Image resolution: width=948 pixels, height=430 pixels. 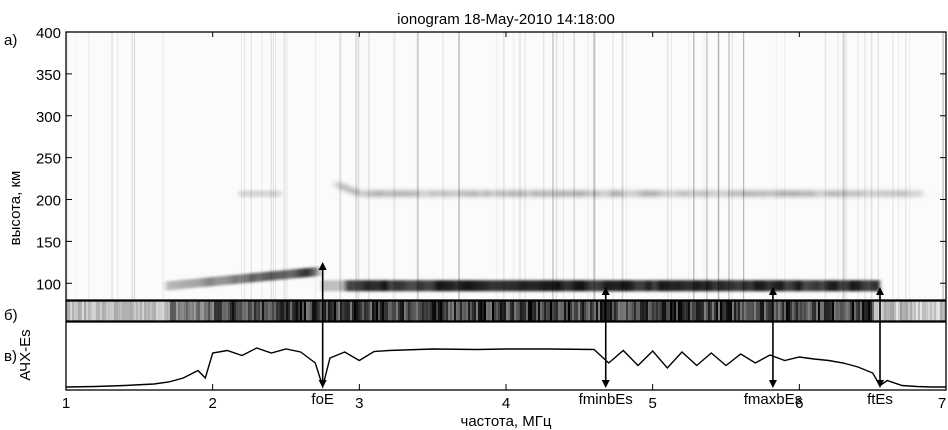 I want to click on marker-label: fmaxbEs, so click(x=773, y=399).